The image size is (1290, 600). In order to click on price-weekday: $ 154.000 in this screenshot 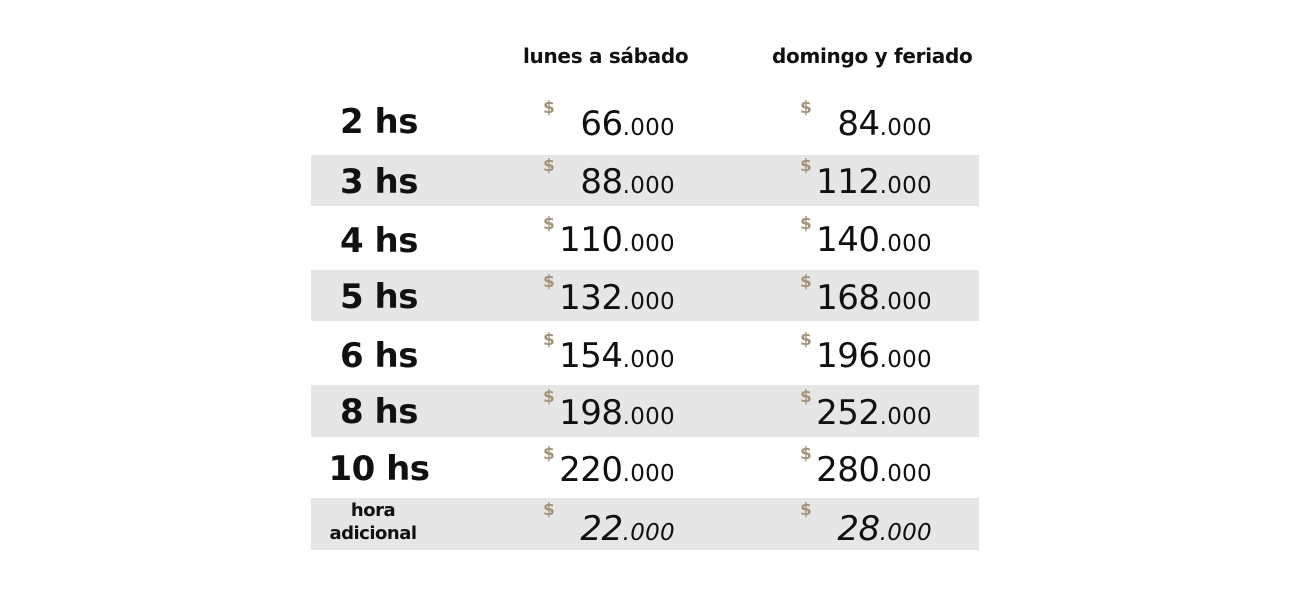, I will do `click(626, 356)`.